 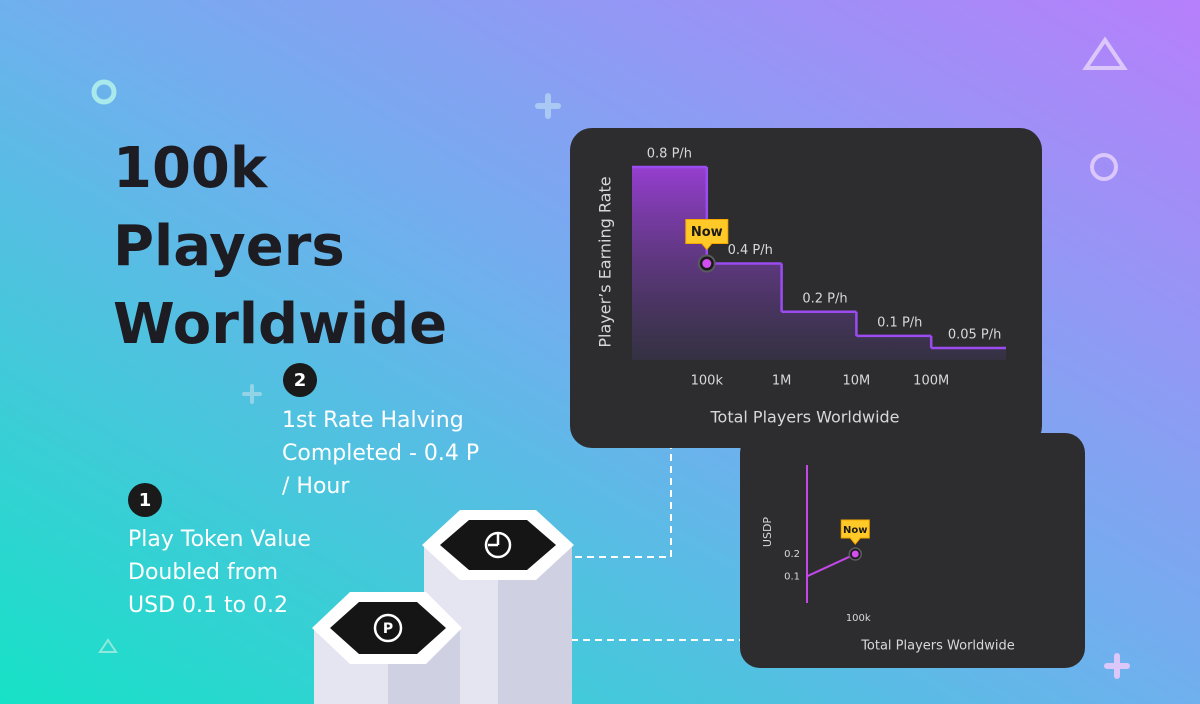 I want to click on headline: 100k Players Worldwide, so click(x=280, y=246).